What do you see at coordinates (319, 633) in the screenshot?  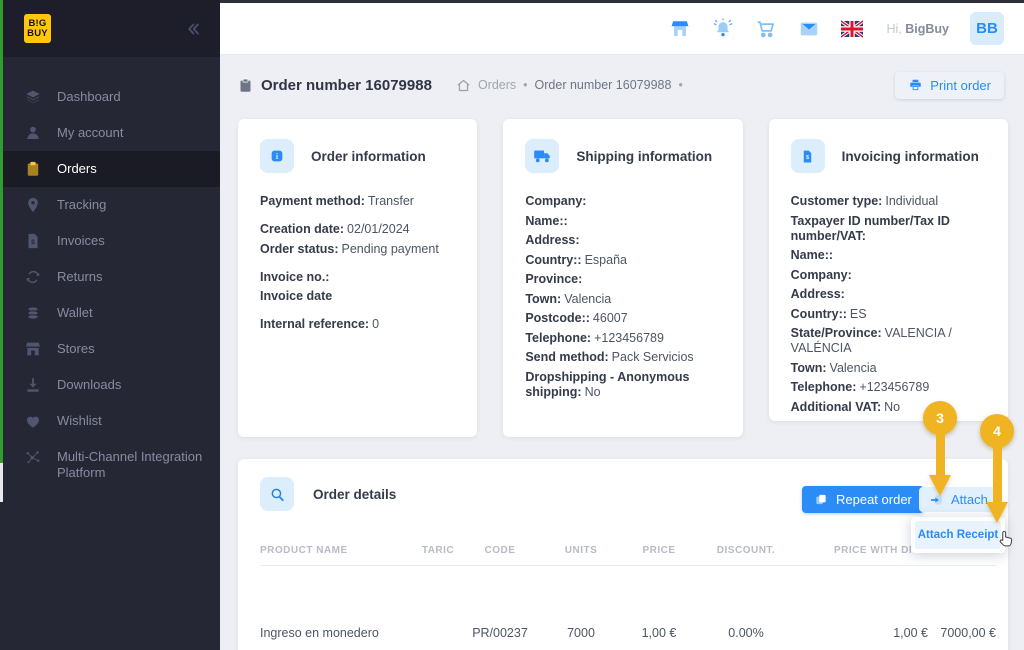 I see `cell-product-name: Ingreso en monedero` at bounding box center [319, 633].